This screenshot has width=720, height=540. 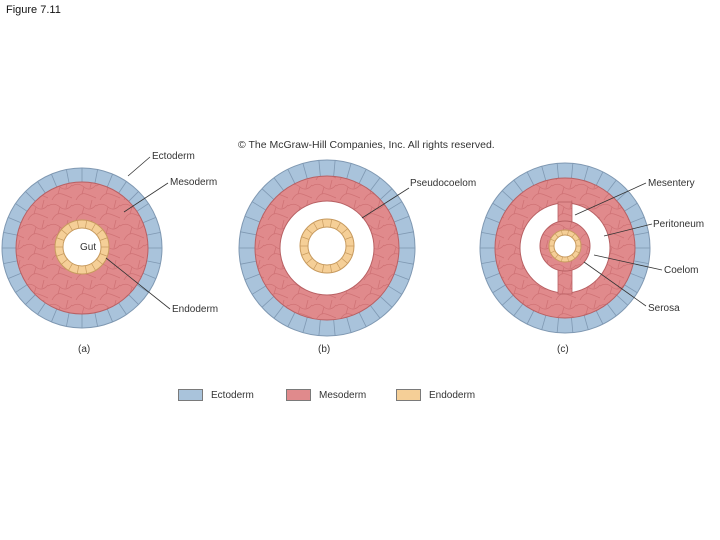 What do you see at coordinates (324, 349) in the screenshot?
I see `panel-label-b: (b)` at bounding box center [324, 349].